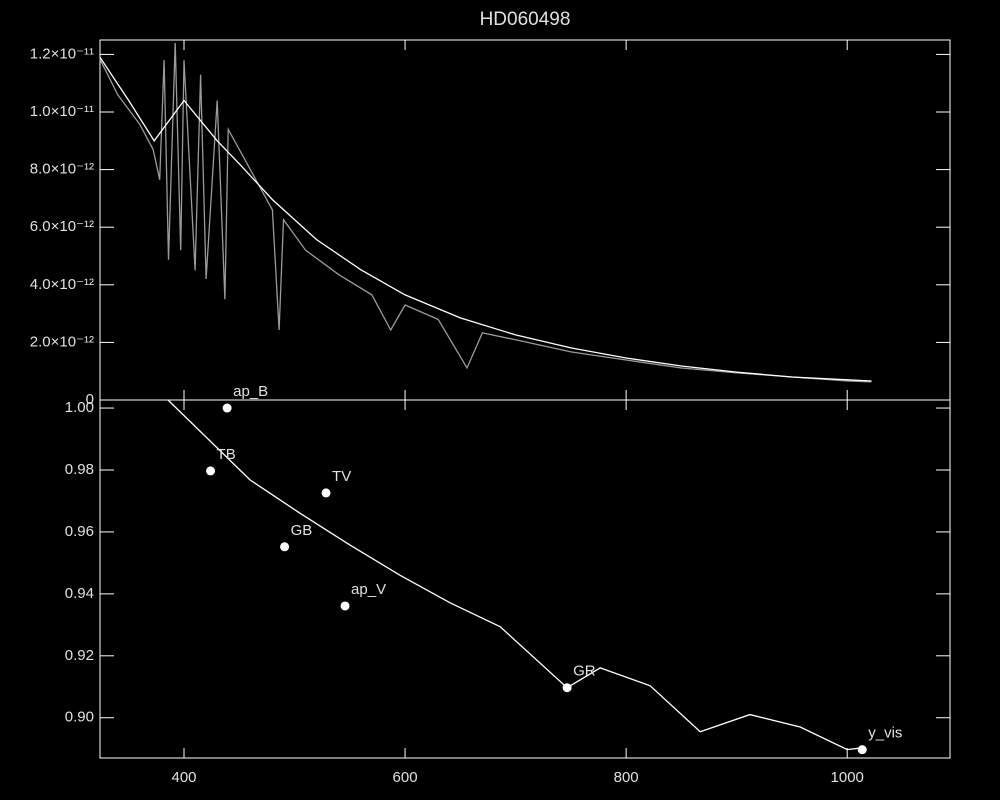 Image resolution: width=1000 pixels, height=800 pixels. What do you see at coordinates (62, 284) in the screenshot?
I see `y-tick-label: 4.0×10⁻¹²` at bounding box center [62, 284].